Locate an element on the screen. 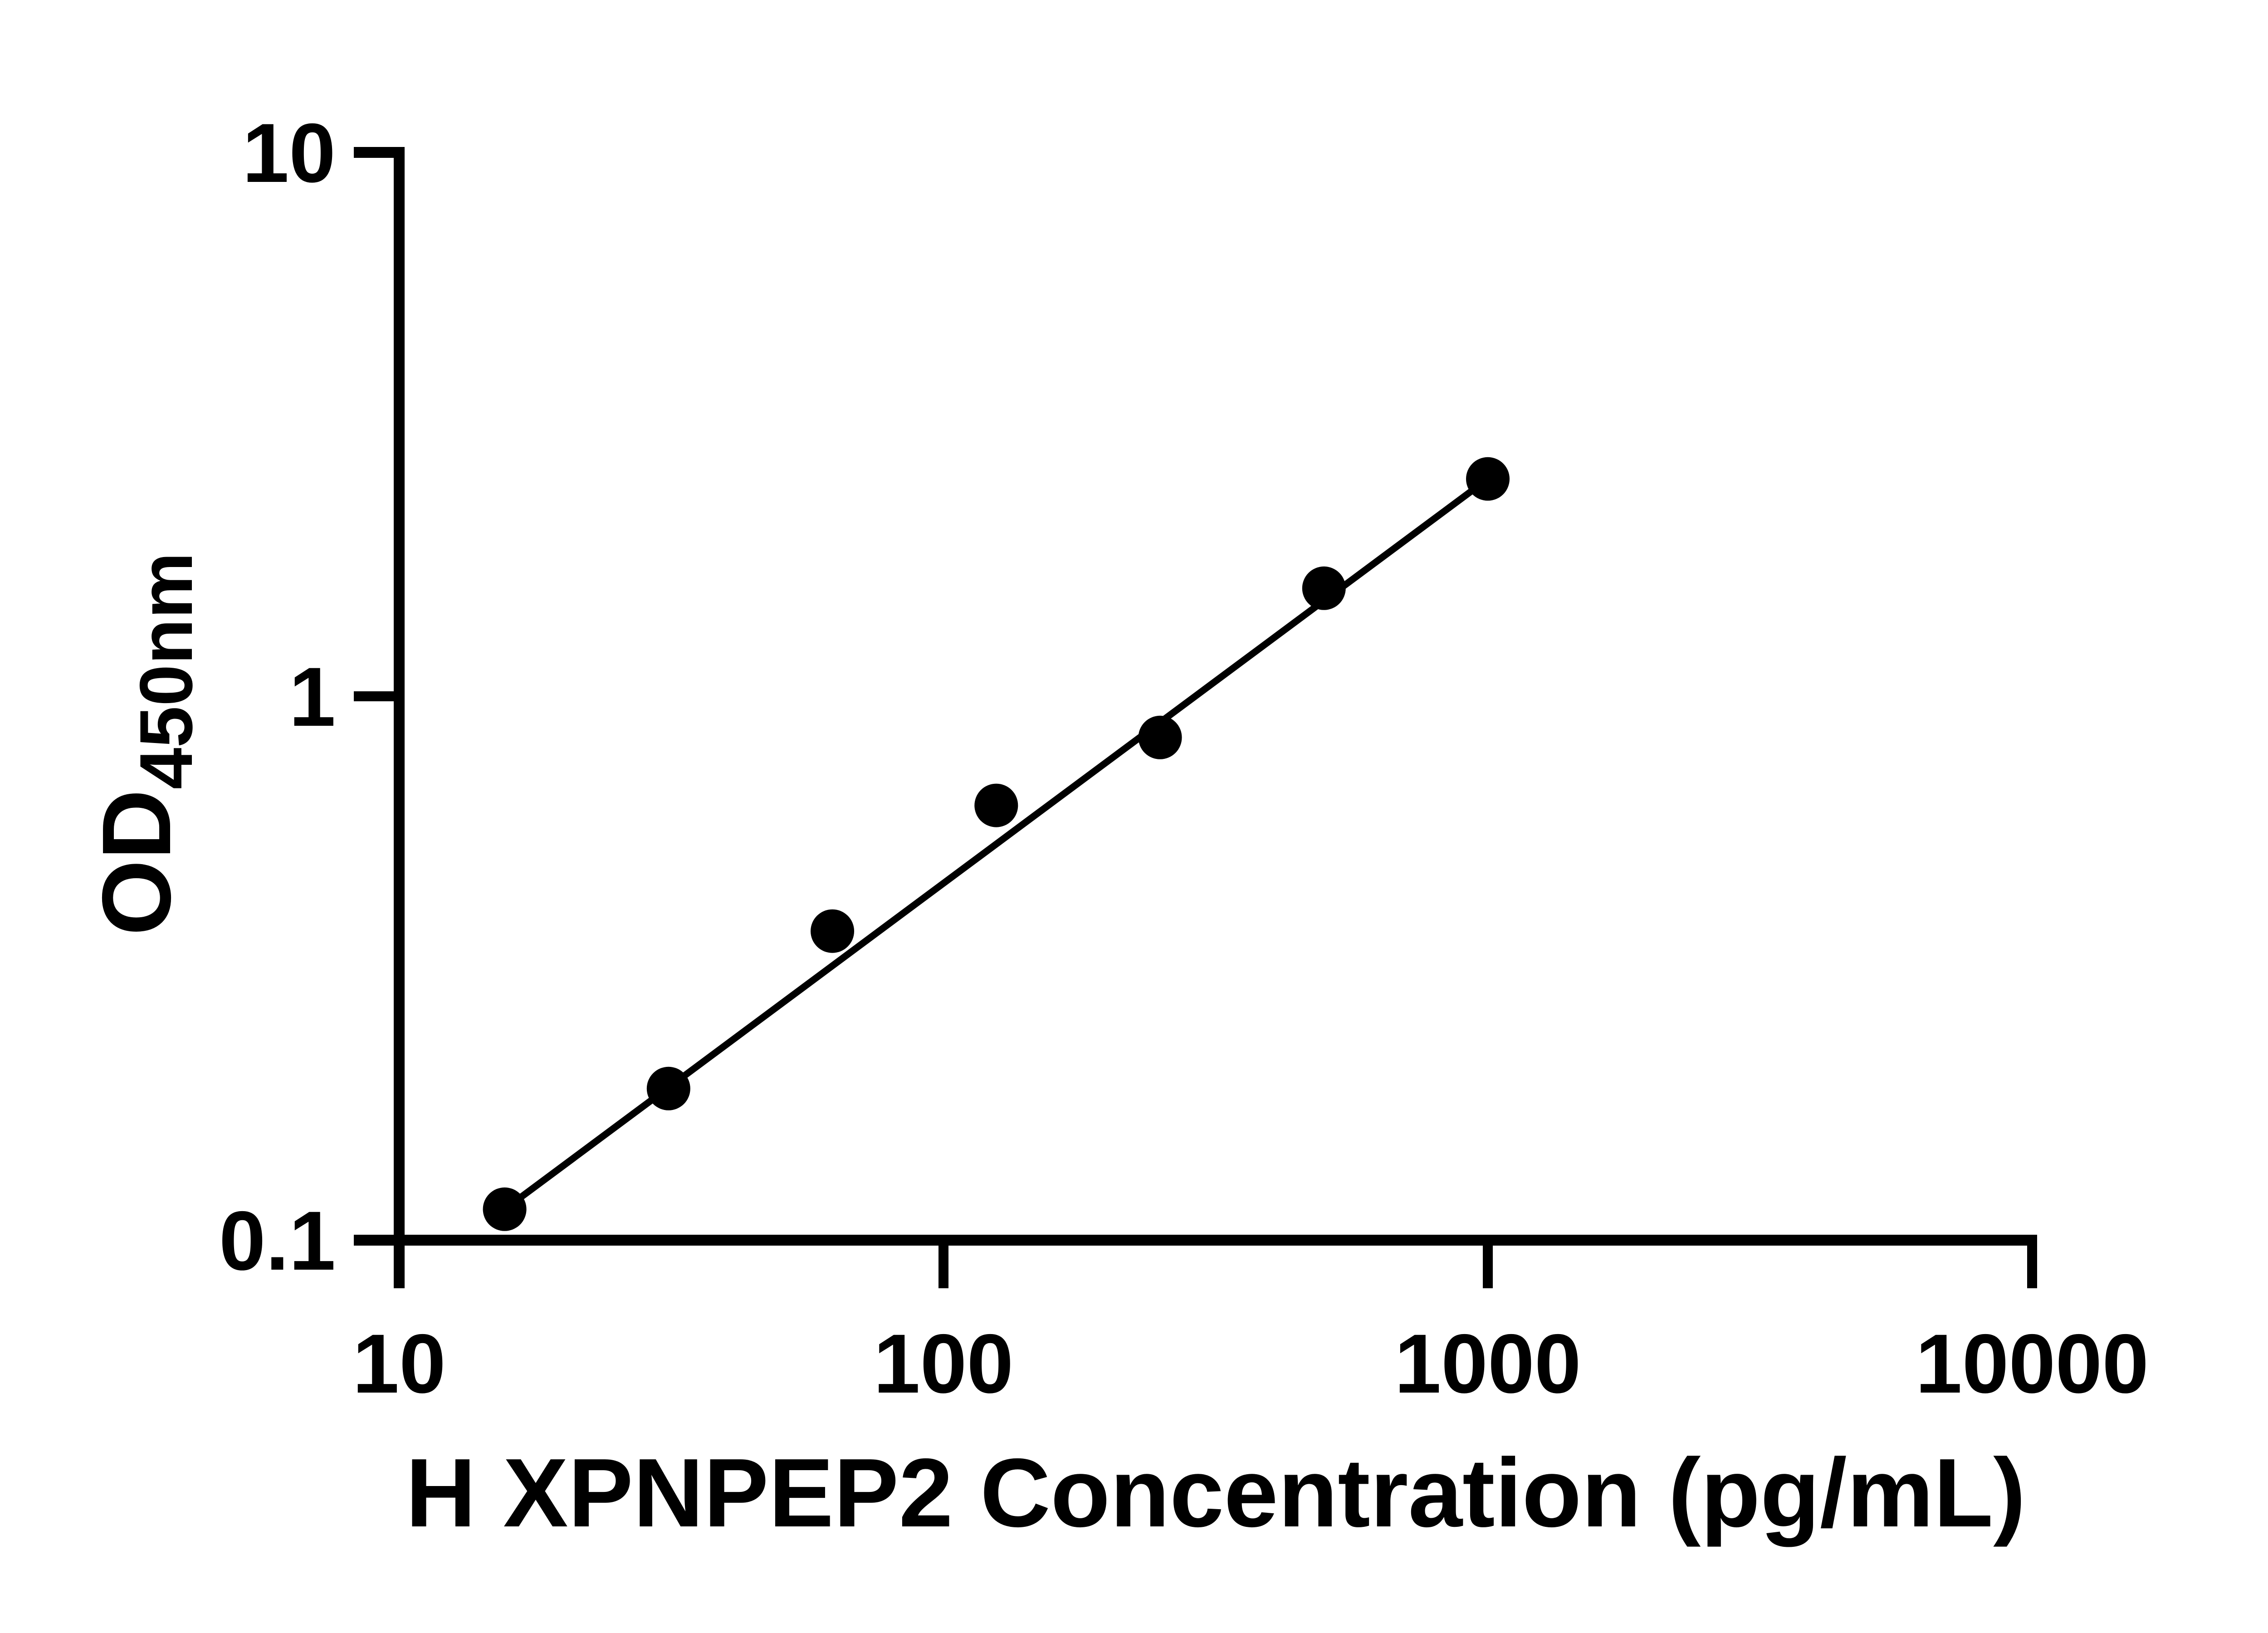 The image size is (2268, 1633). y-tick-label-1: 1 is located at coordinates (312, 697).